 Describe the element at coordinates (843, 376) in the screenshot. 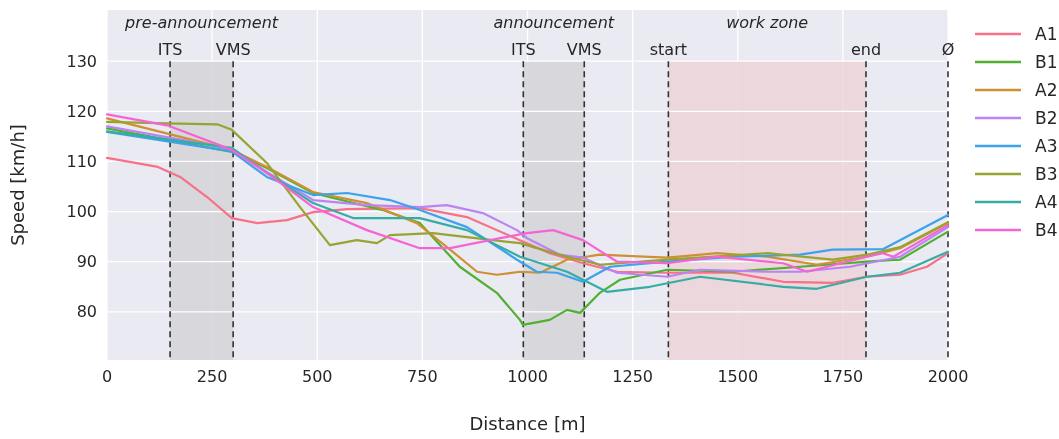

I see `x-tick-label: 1750` at that location.